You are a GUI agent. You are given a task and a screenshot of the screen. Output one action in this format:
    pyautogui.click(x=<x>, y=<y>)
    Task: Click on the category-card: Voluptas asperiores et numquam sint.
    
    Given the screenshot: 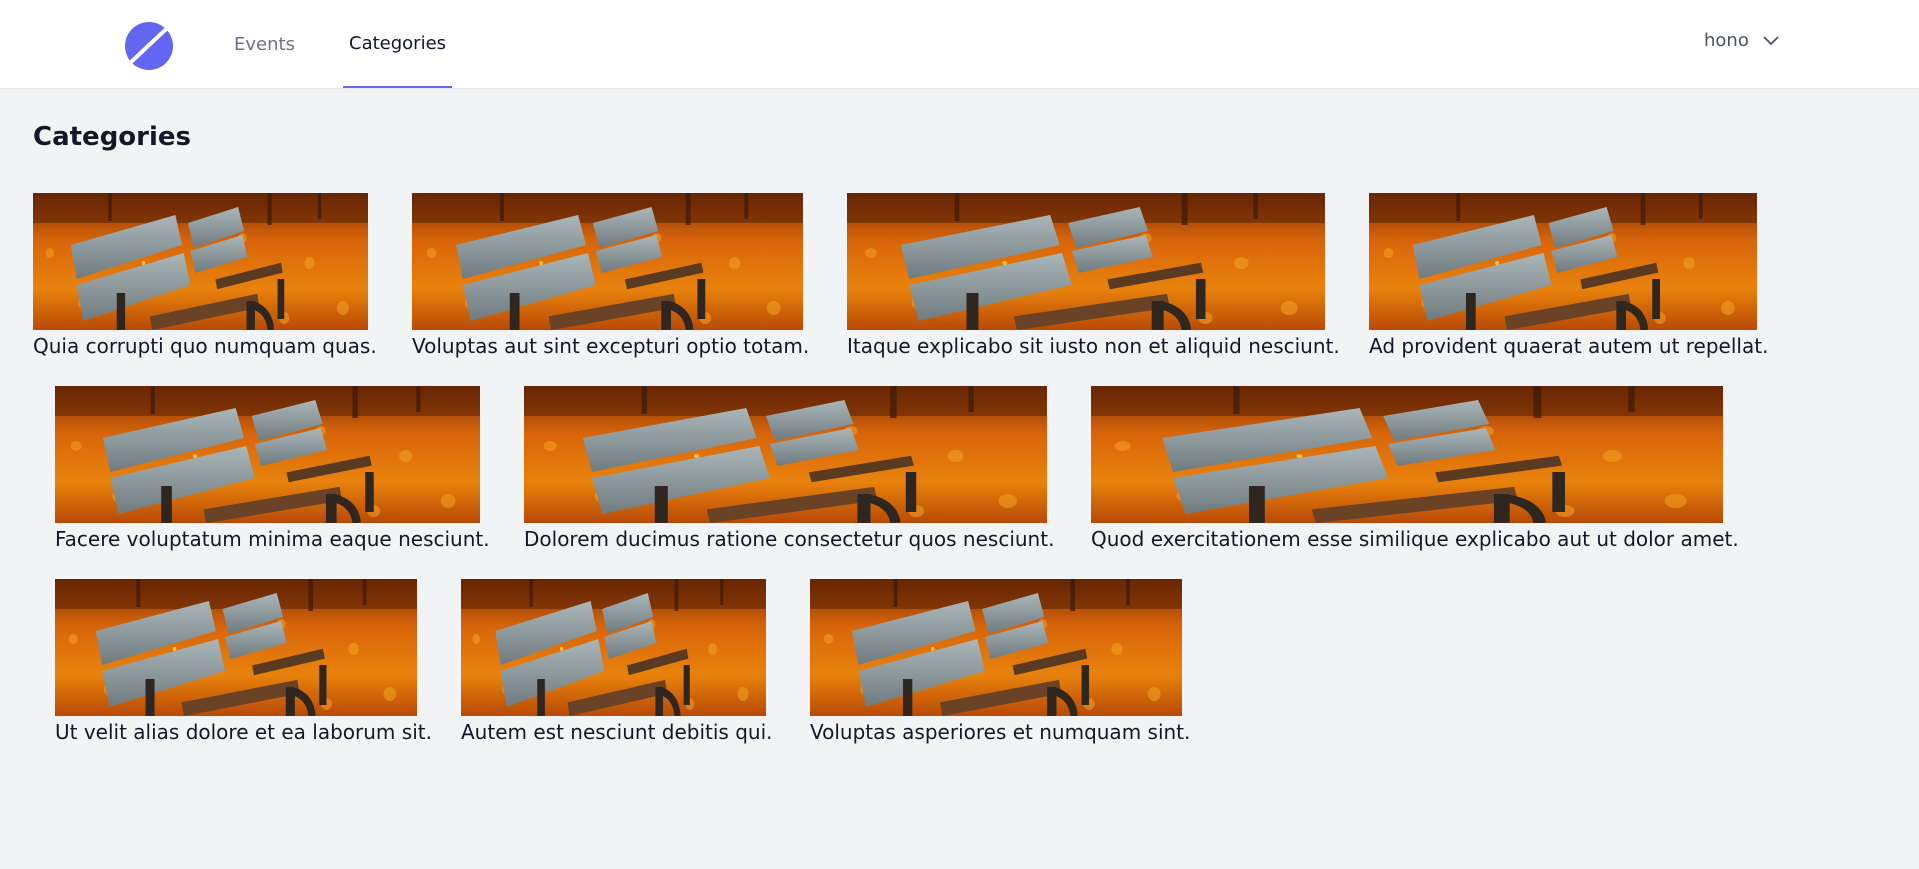 What is the action you would take?
    pyautogui.click(x=1000, y=661)
    